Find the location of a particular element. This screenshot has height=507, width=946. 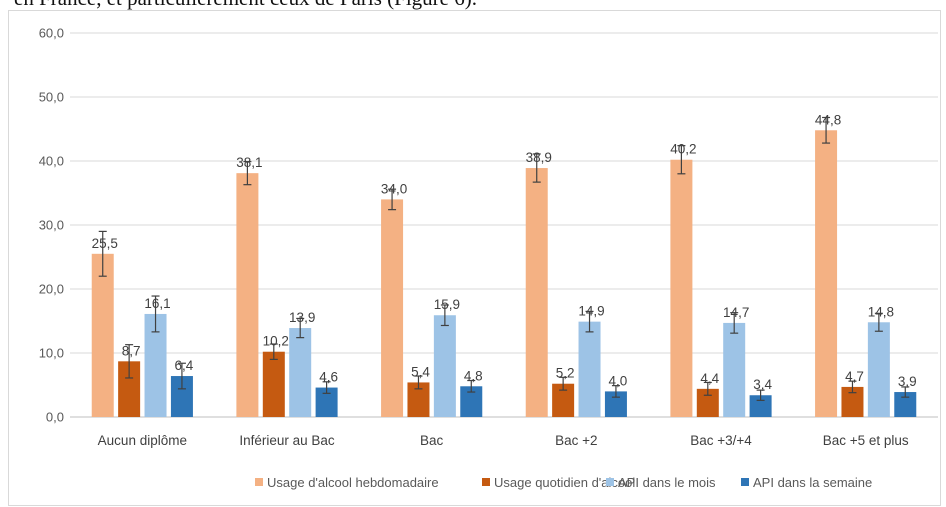

data-label: 14,9 is located at coordinates (591, 311).